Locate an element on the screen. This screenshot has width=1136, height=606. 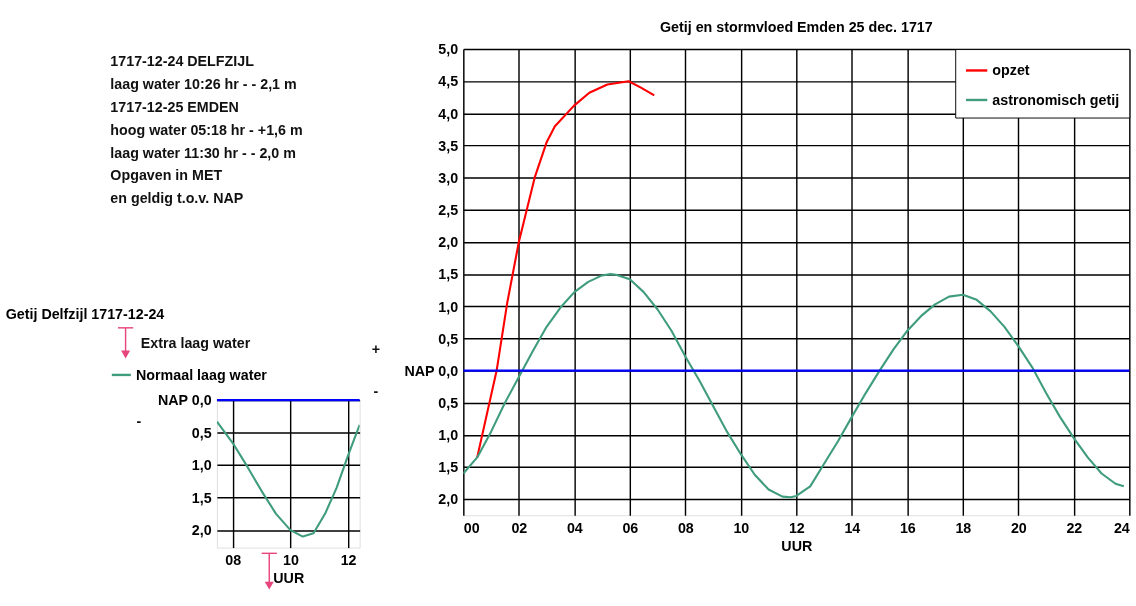
chart-title: Getij en stormvloed Emden 25 dec. 1717 is located at coordinates (796, 26).